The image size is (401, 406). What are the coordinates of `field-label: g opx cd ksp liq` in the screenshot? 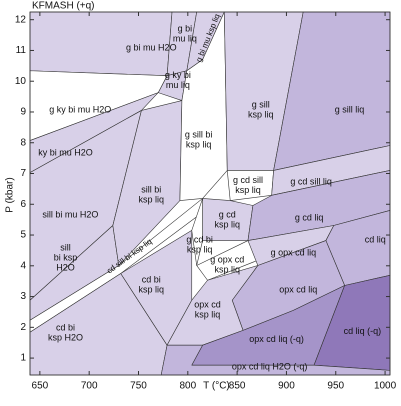 It's located at (227, 265).